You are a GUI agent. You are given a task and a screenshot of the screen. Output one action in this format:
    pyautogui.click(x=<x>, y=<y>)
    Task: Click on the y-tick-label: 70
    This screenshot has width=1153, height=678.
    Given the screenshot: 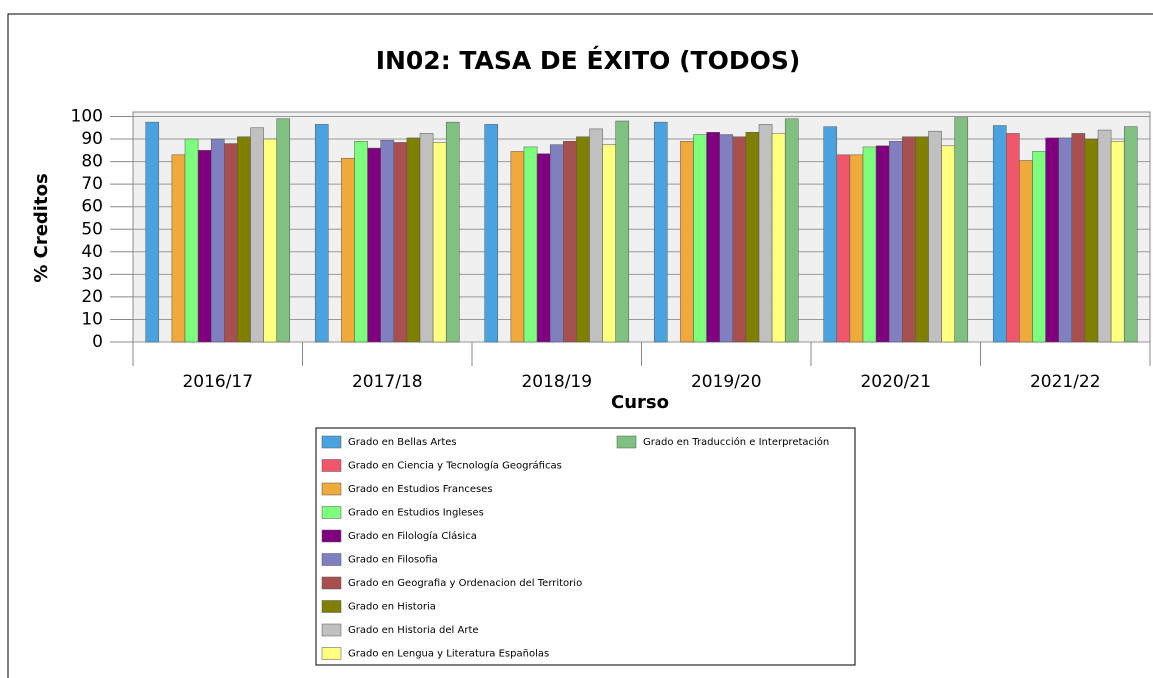 What is the action you would take?
    pyautogui.click(x=92, y=184)
    